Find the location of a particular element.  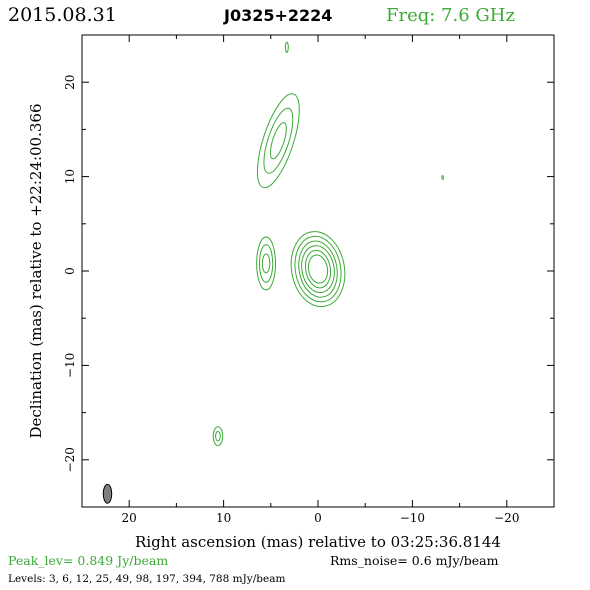

beam-ellipse is located at coordinates (107, 493).